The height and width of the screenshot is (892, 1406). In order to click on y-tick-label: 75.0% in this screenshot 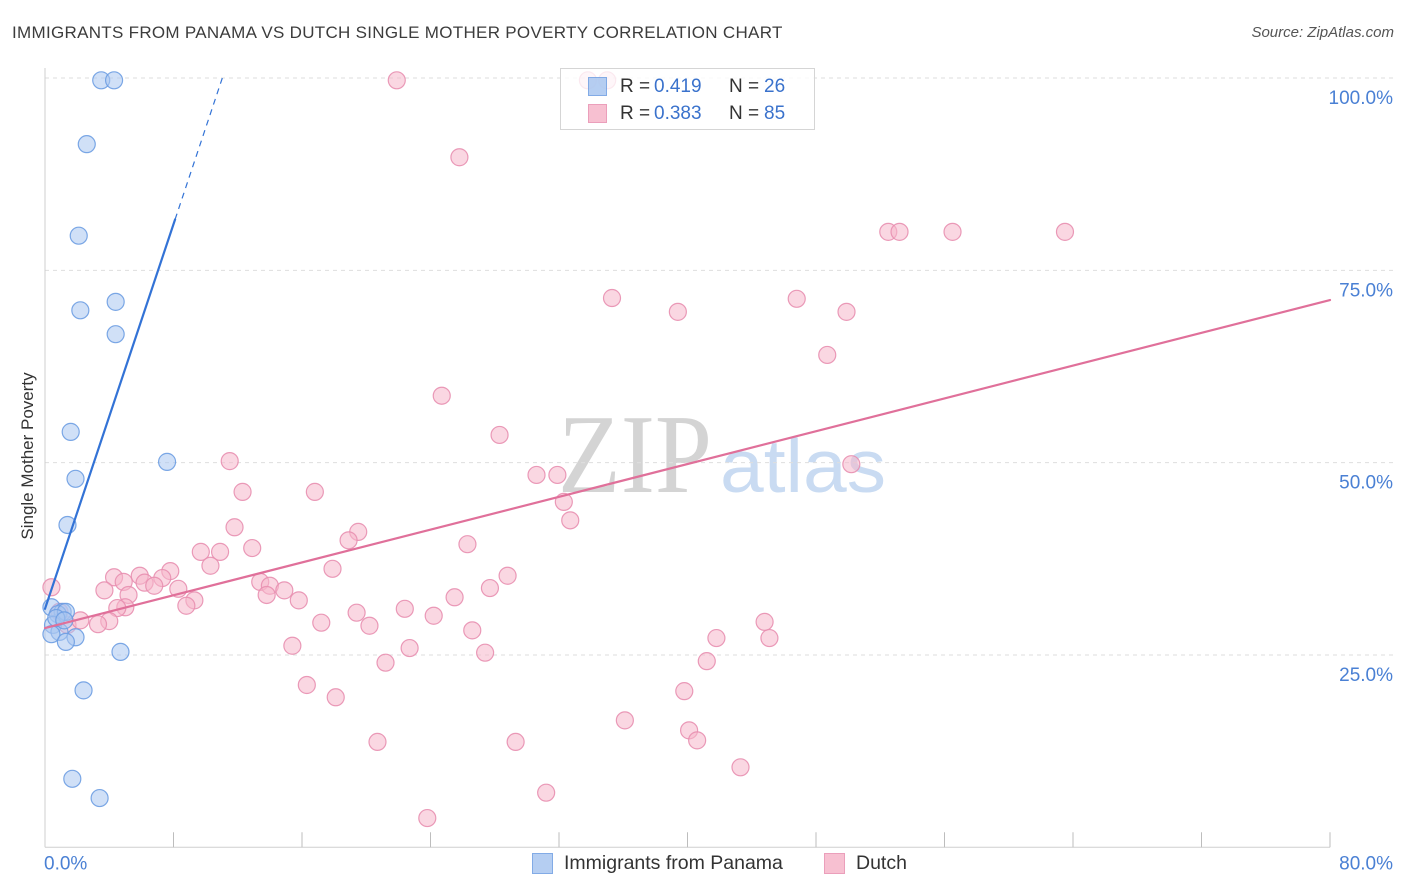, I will do `click(1366, 290)`.